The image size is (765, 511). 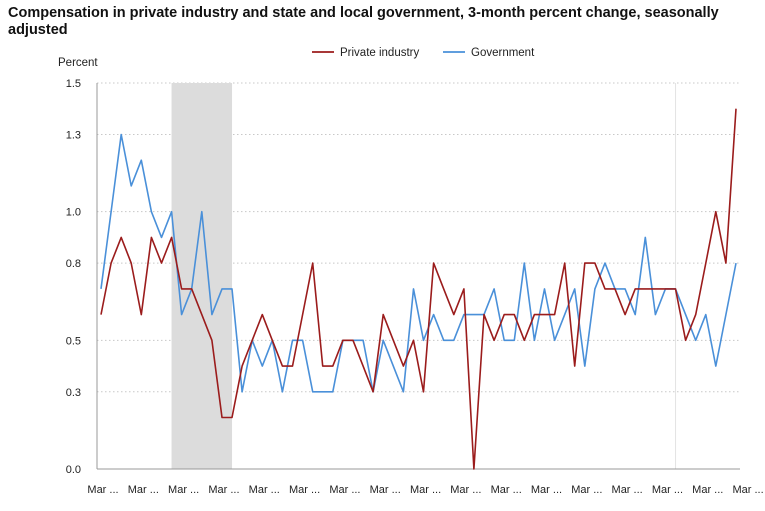 What do you see at coordinates (380, 53) in the screenshot?
I see `legend-label: Private industry` at bounding box center [380, 53].